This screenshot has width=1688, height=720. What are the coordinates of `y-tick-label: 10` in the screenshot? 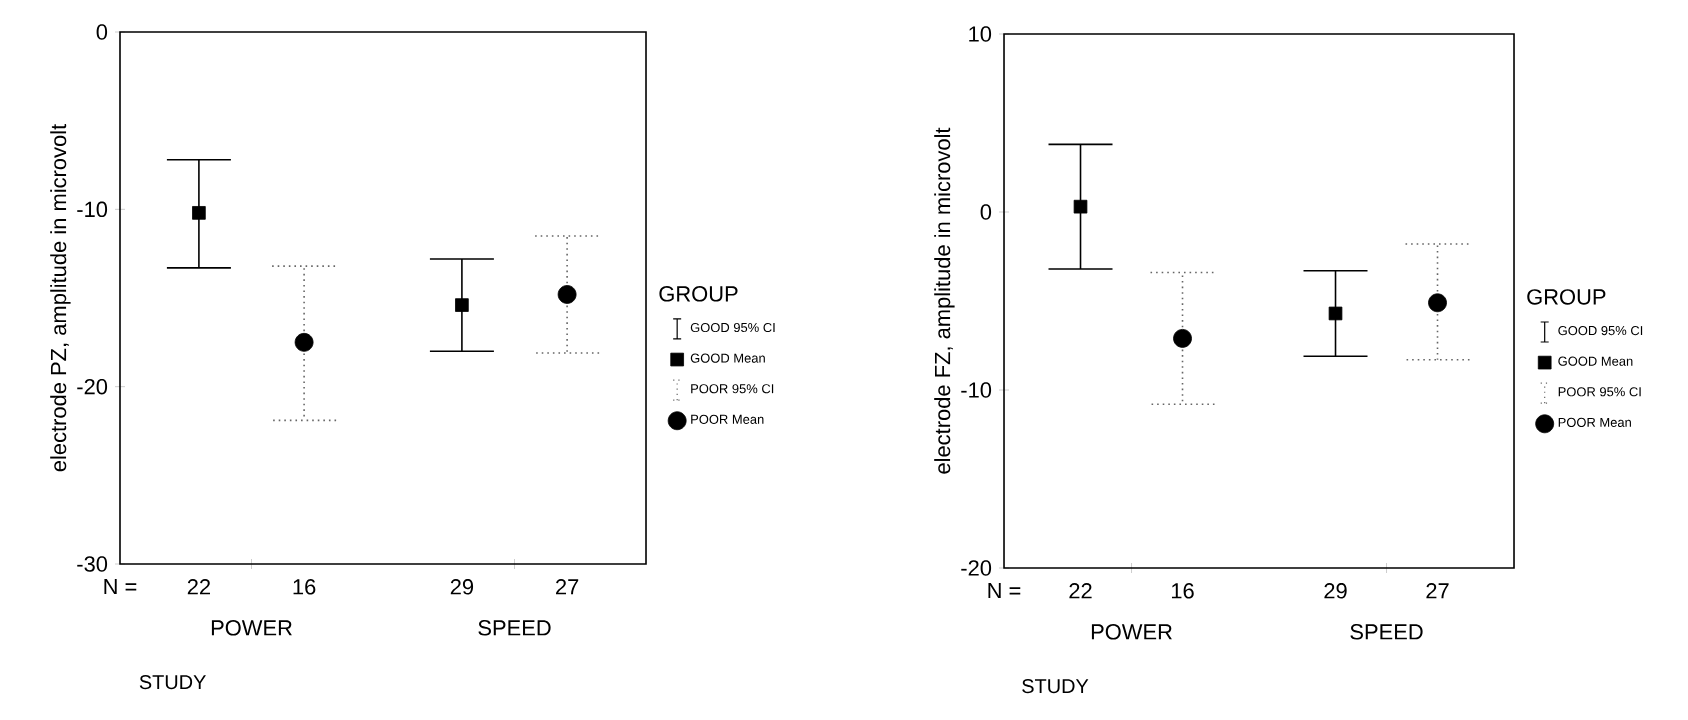 It's located at (980, 34).